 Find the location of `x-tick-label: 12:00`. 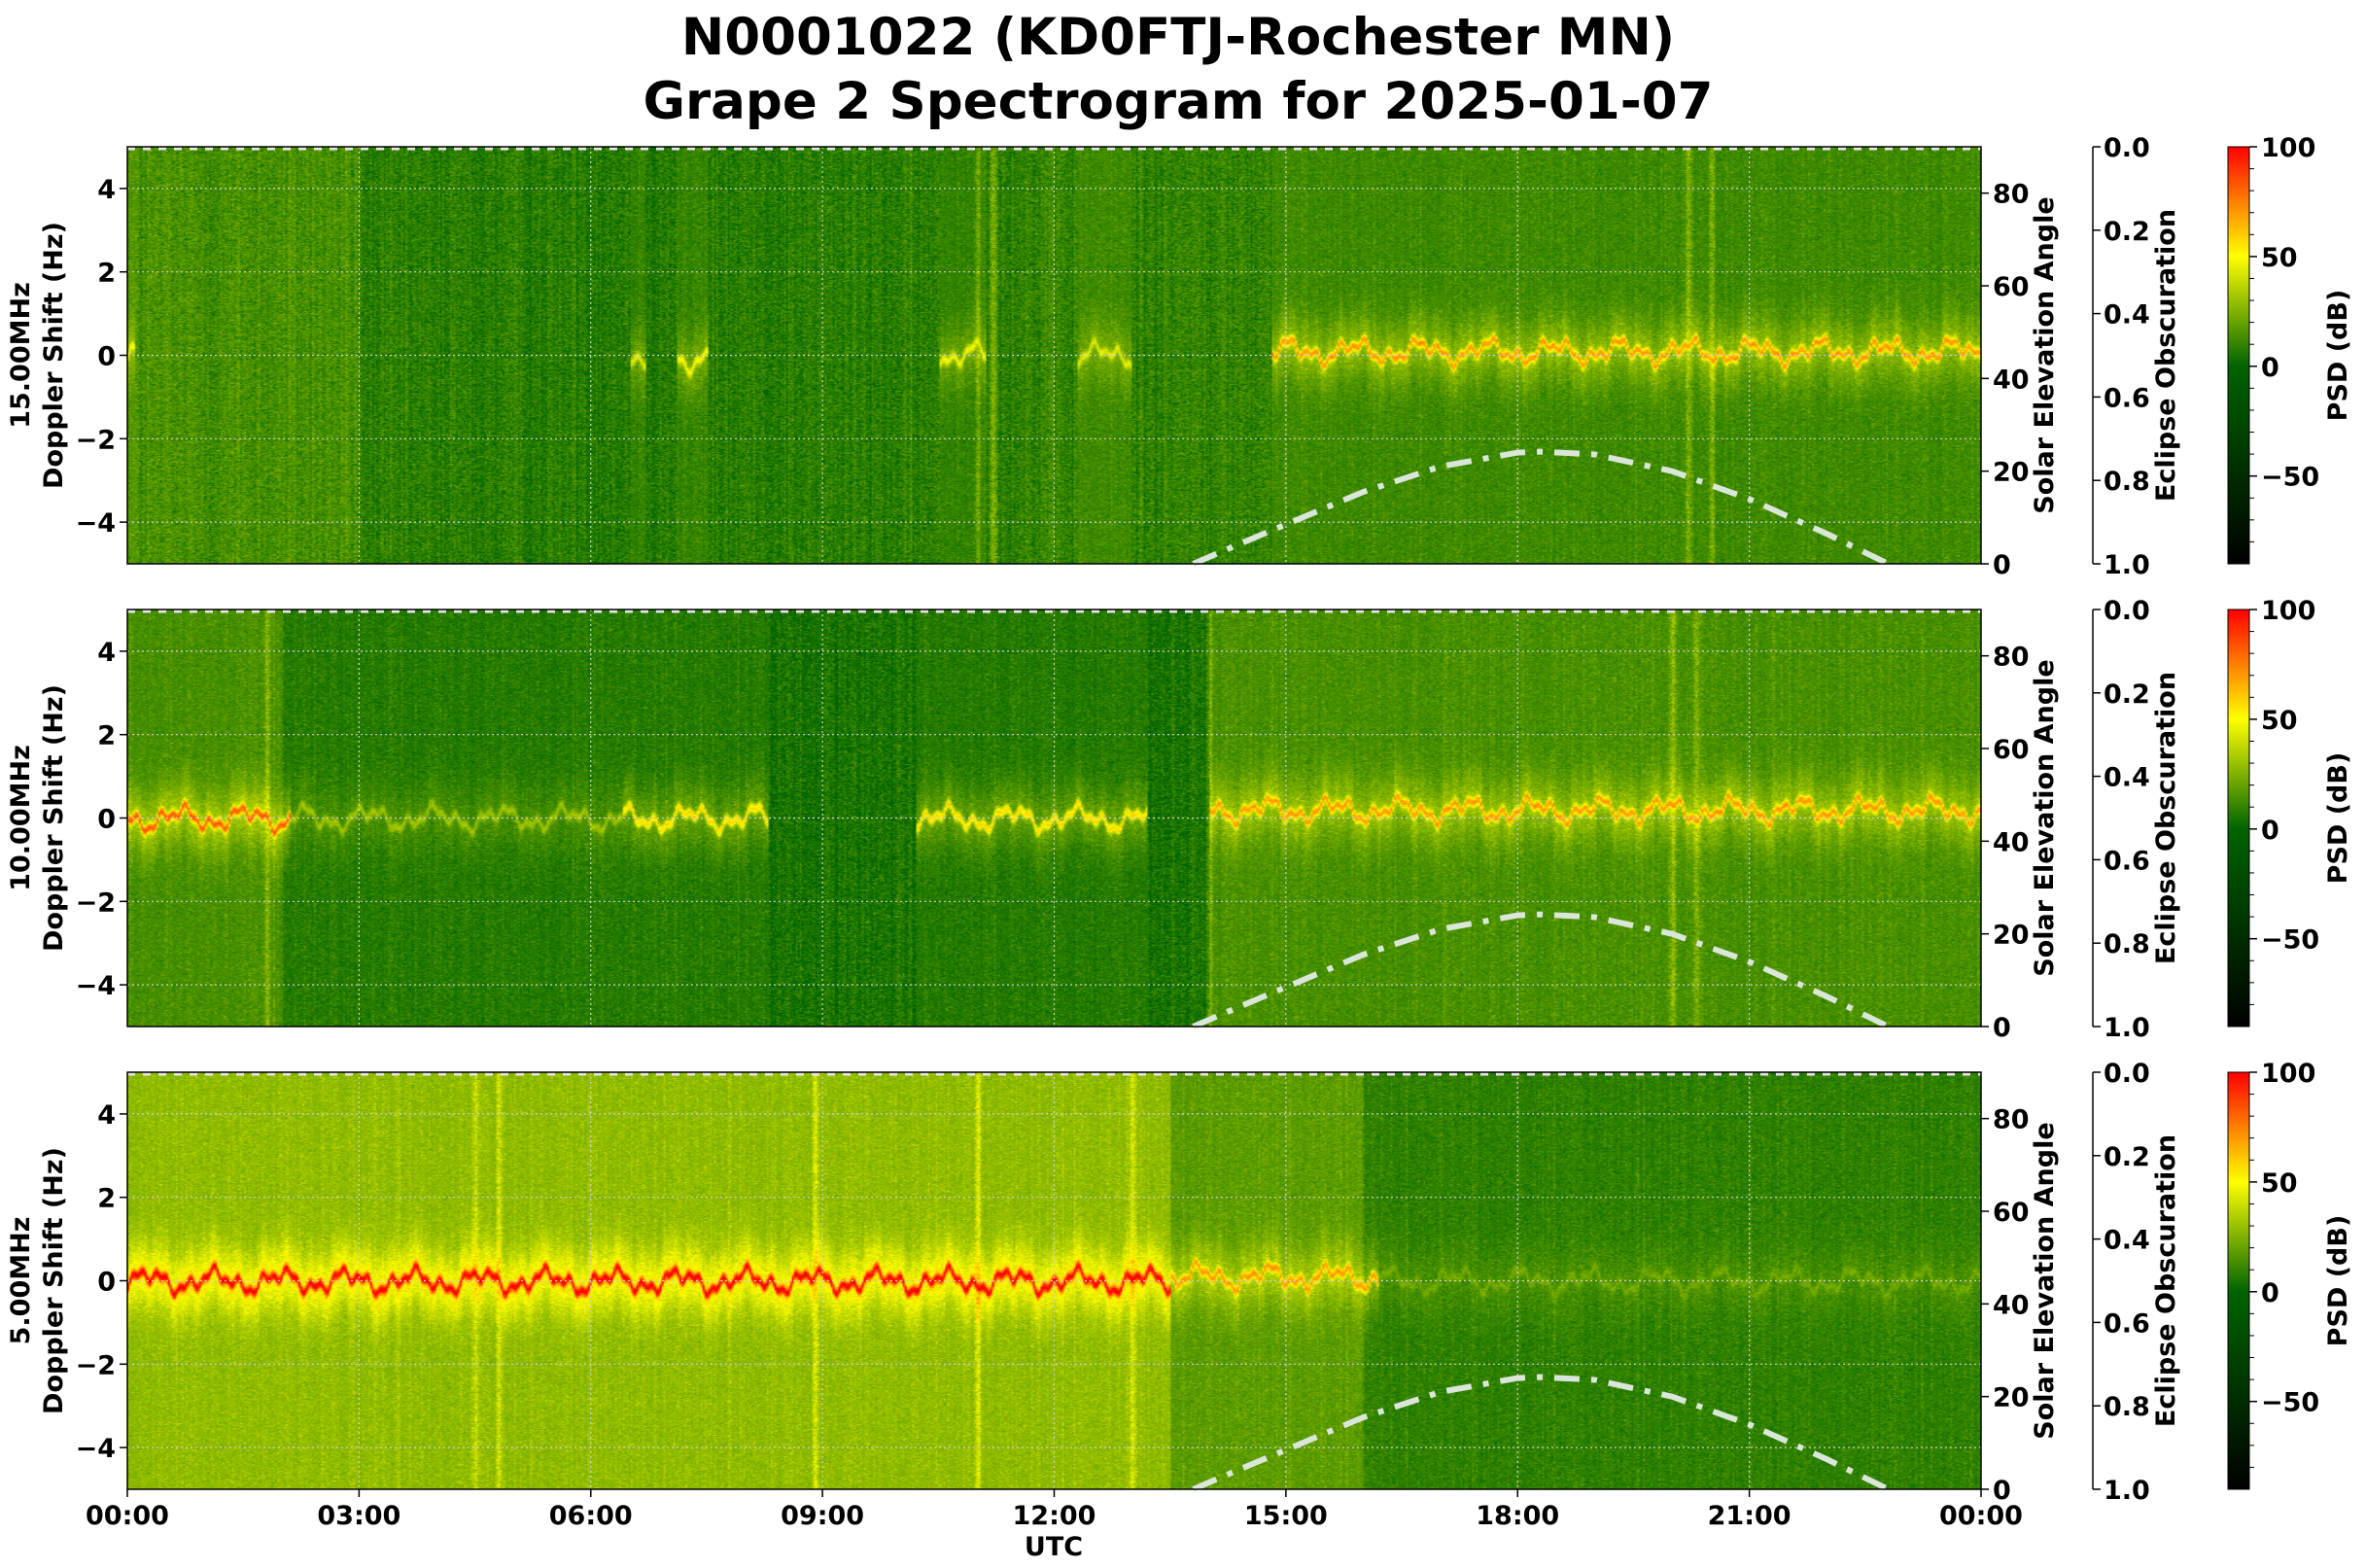

x-tick-label: 12:00 is located at coordinates (1054, 1516).